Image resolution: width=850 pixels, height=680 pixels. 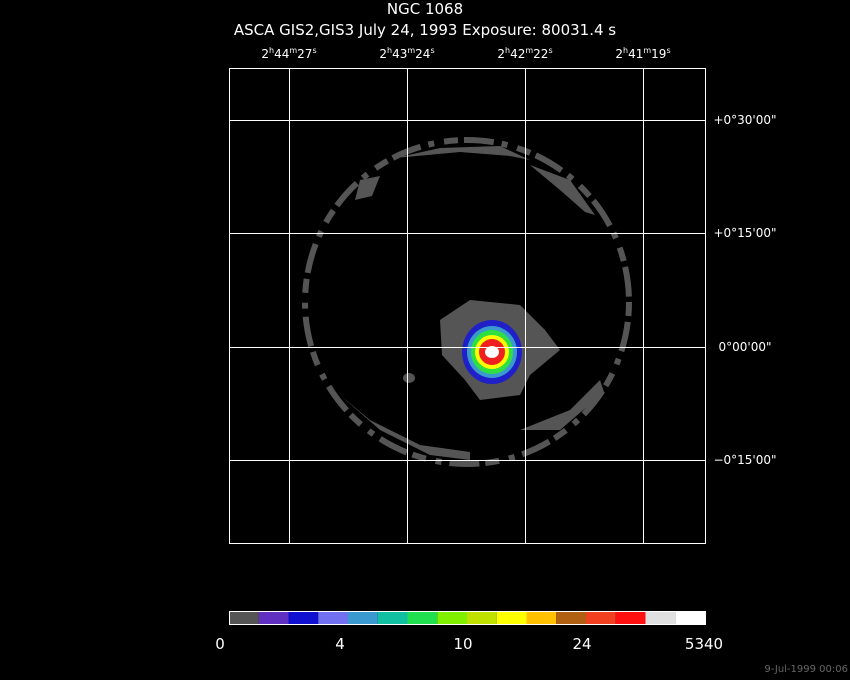 What do you see at coordinates (517, 54) in the screenshot?
I see `ra-value: 42` at bounding box center [517, 54].